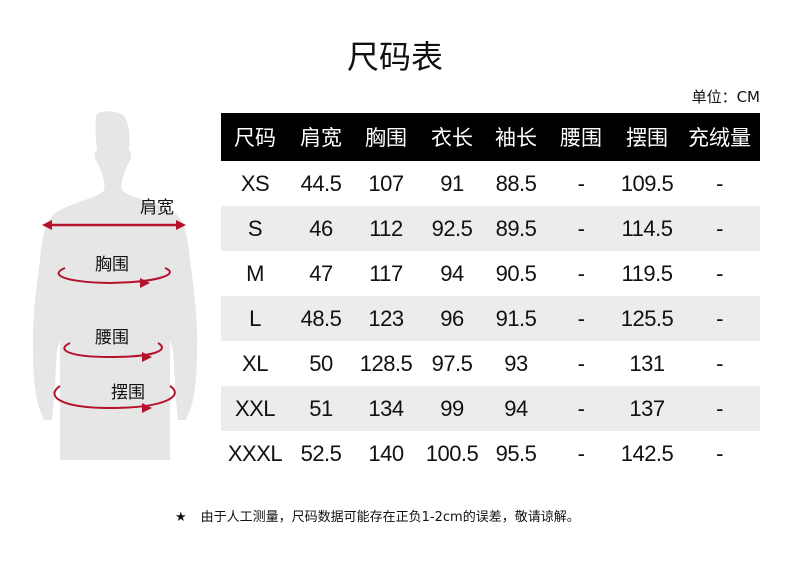 The image size is (790, 580). What do you see at coordinates (386, 137) in the screenshot?
I see `column-header: 胸围` at bounding box center [386, 137].